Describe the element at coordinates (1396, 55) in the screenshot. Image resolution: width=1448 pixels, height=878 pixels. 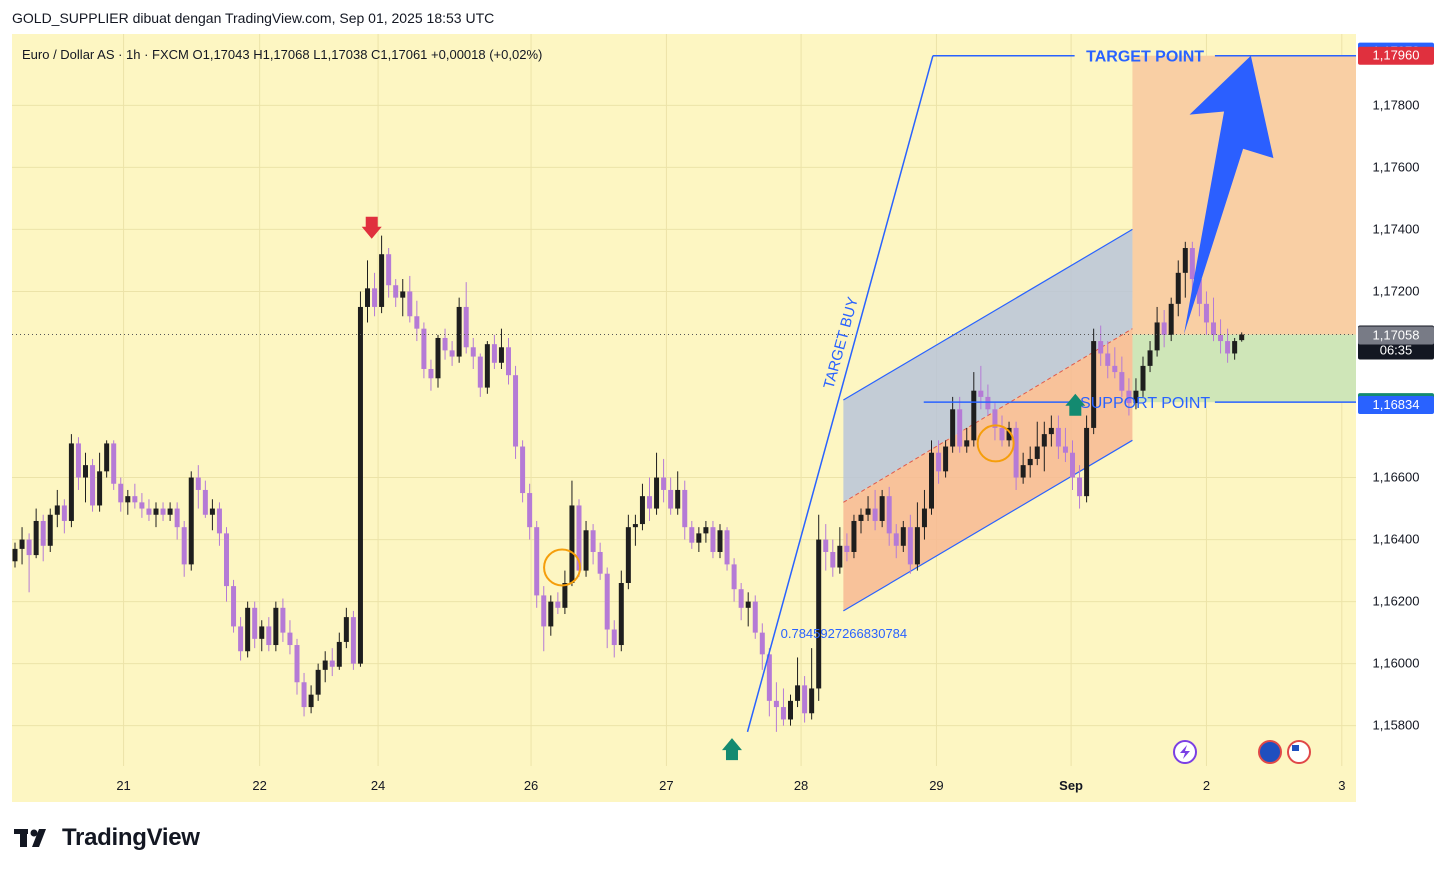
I see `price-label-box` at that location.